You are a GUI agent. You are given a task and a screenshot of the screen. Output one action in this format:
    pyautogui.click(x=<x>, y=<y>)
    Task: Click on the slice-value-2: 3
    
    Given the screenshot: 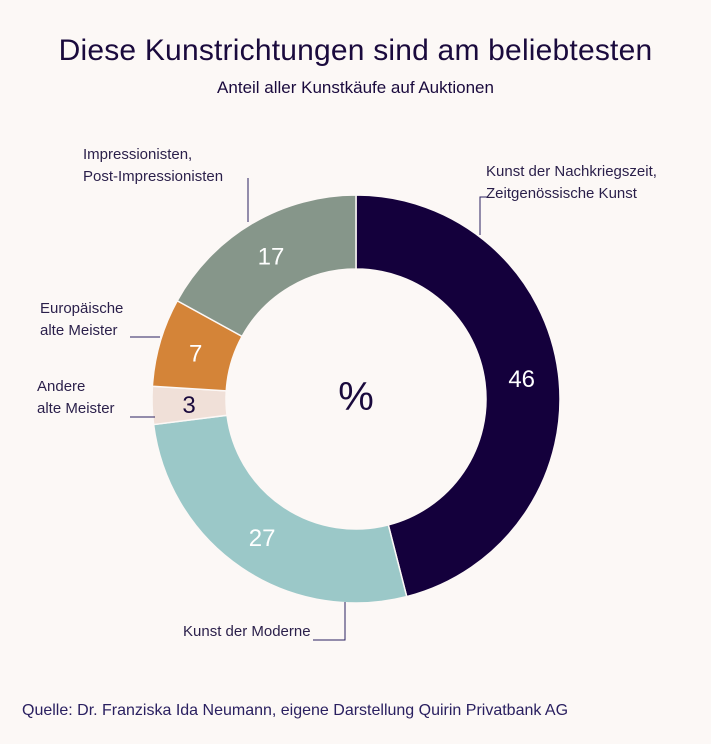 What is the action you would take?
    pyautogui.click(x=188, y=405)
    